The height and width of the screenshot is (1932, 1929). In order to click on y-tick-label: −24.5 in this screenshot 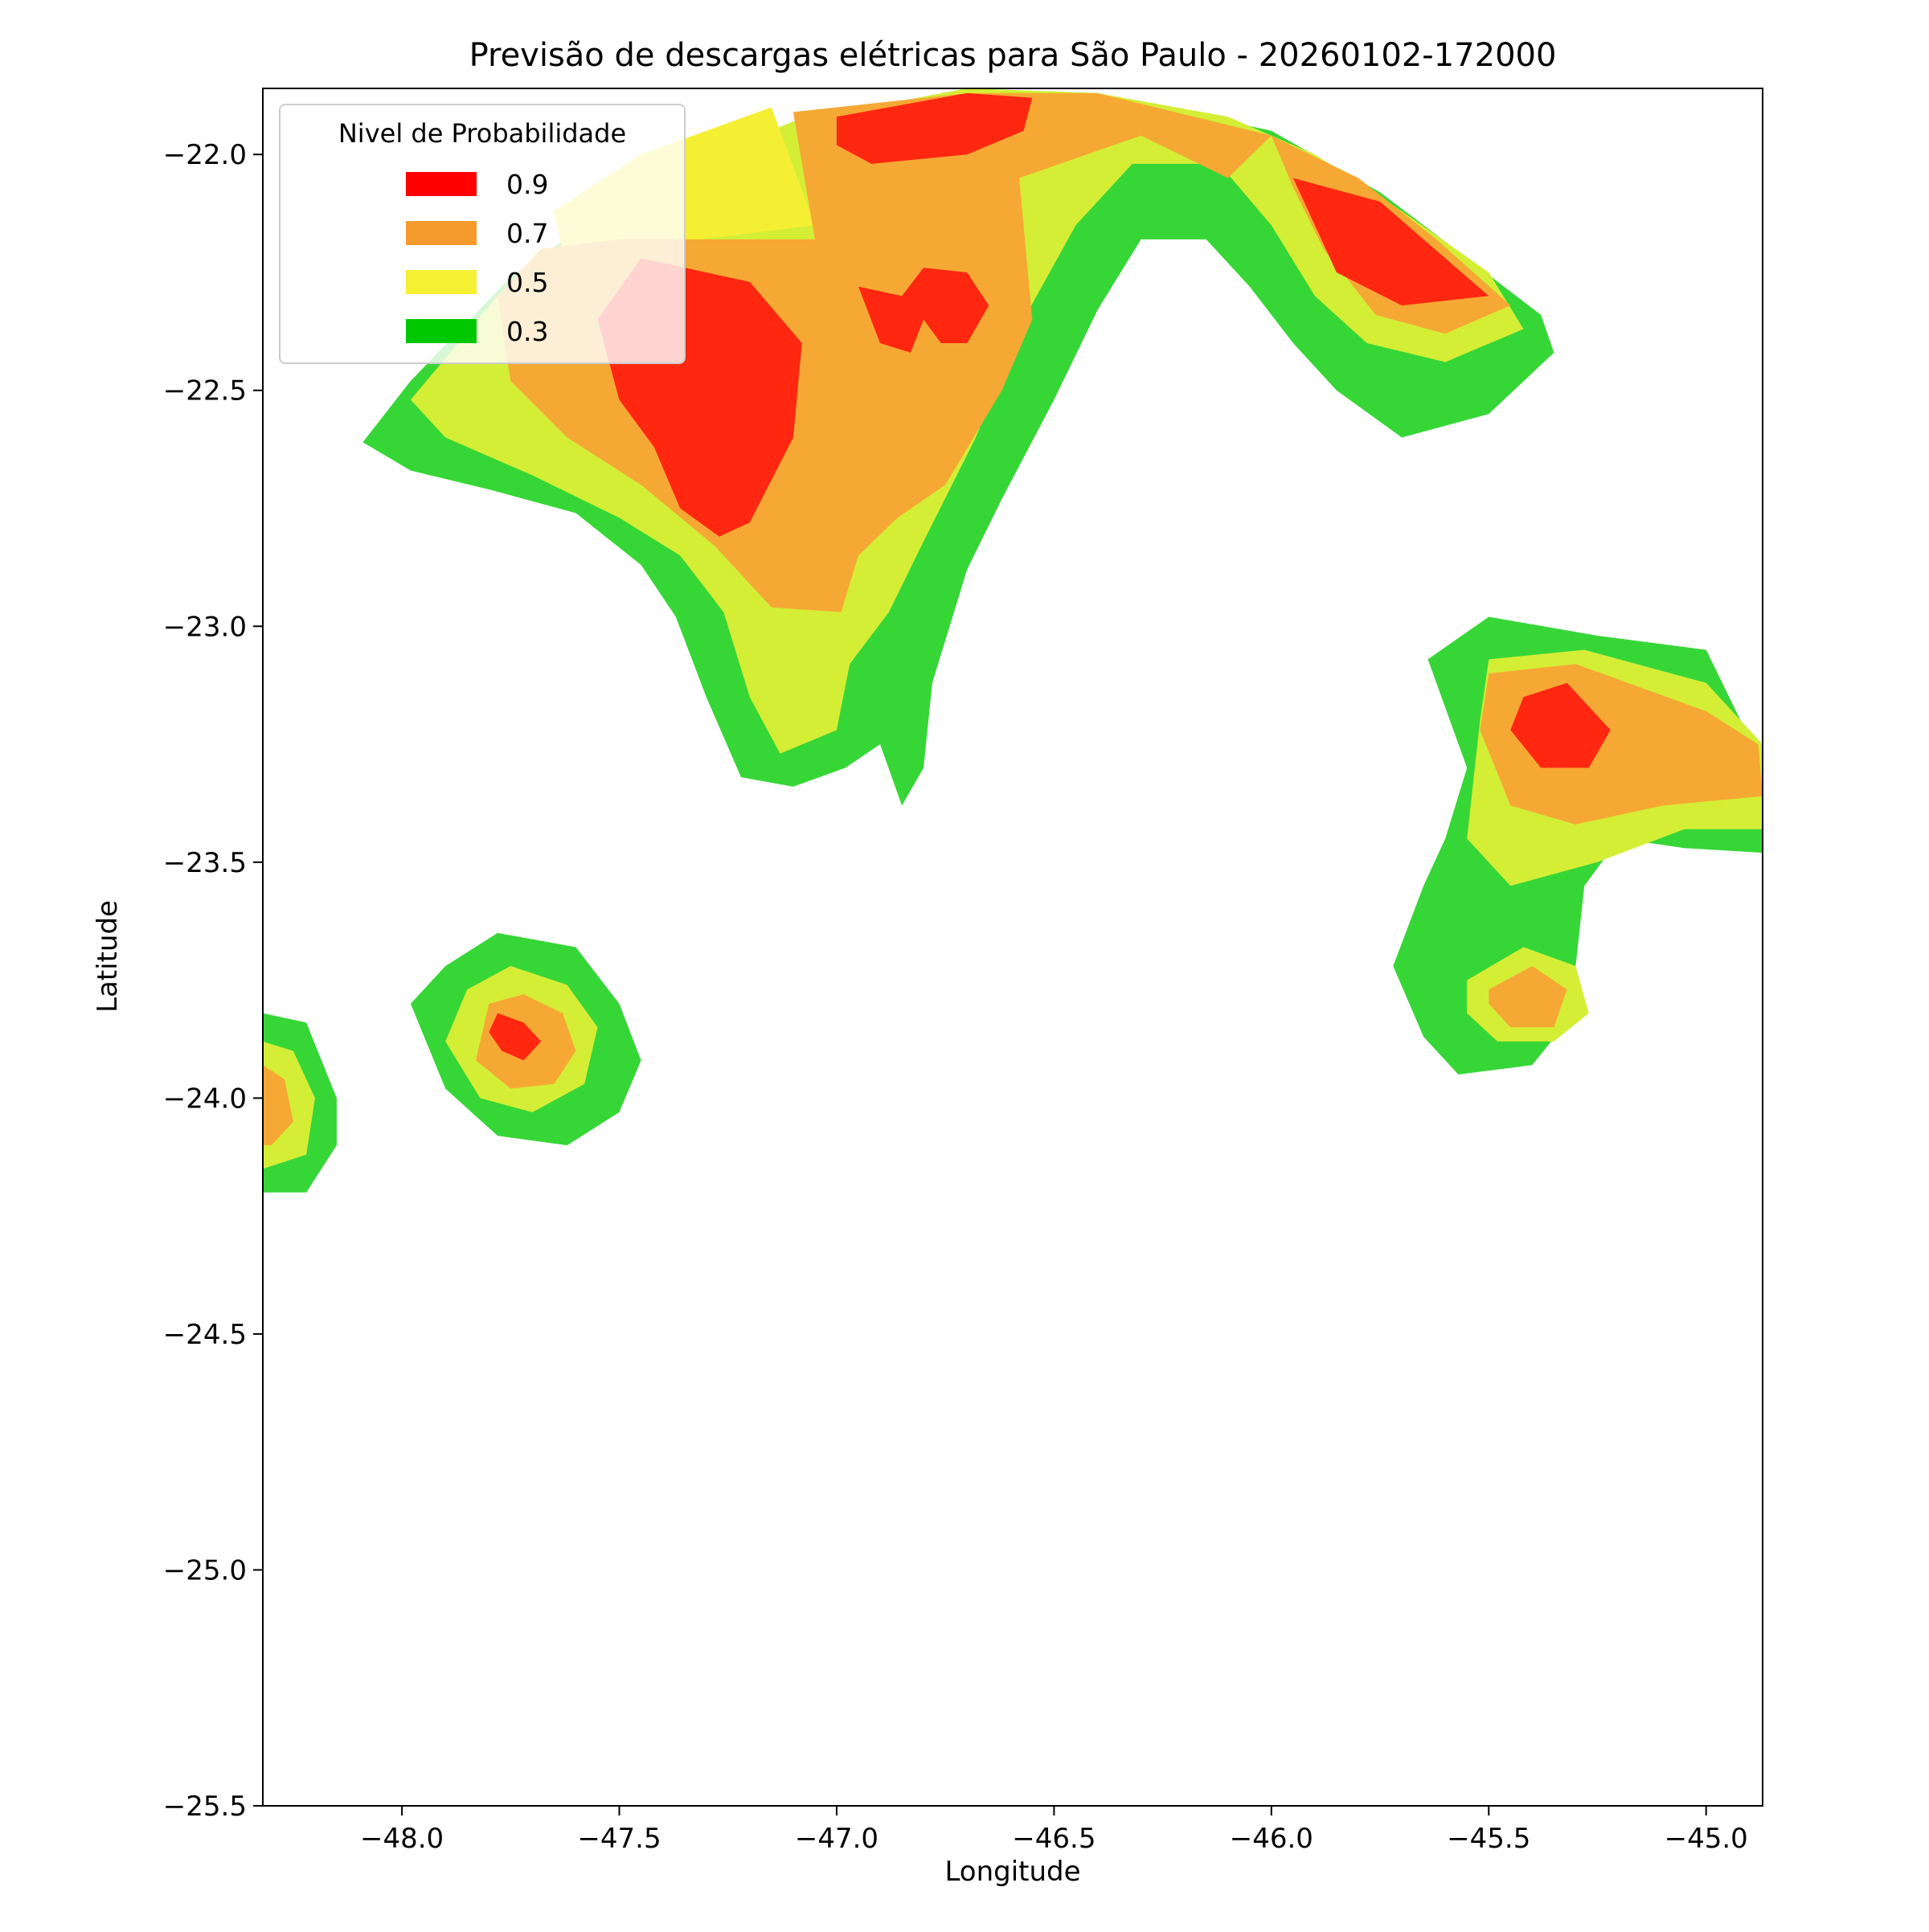, I will do `click(205, 1335)`.